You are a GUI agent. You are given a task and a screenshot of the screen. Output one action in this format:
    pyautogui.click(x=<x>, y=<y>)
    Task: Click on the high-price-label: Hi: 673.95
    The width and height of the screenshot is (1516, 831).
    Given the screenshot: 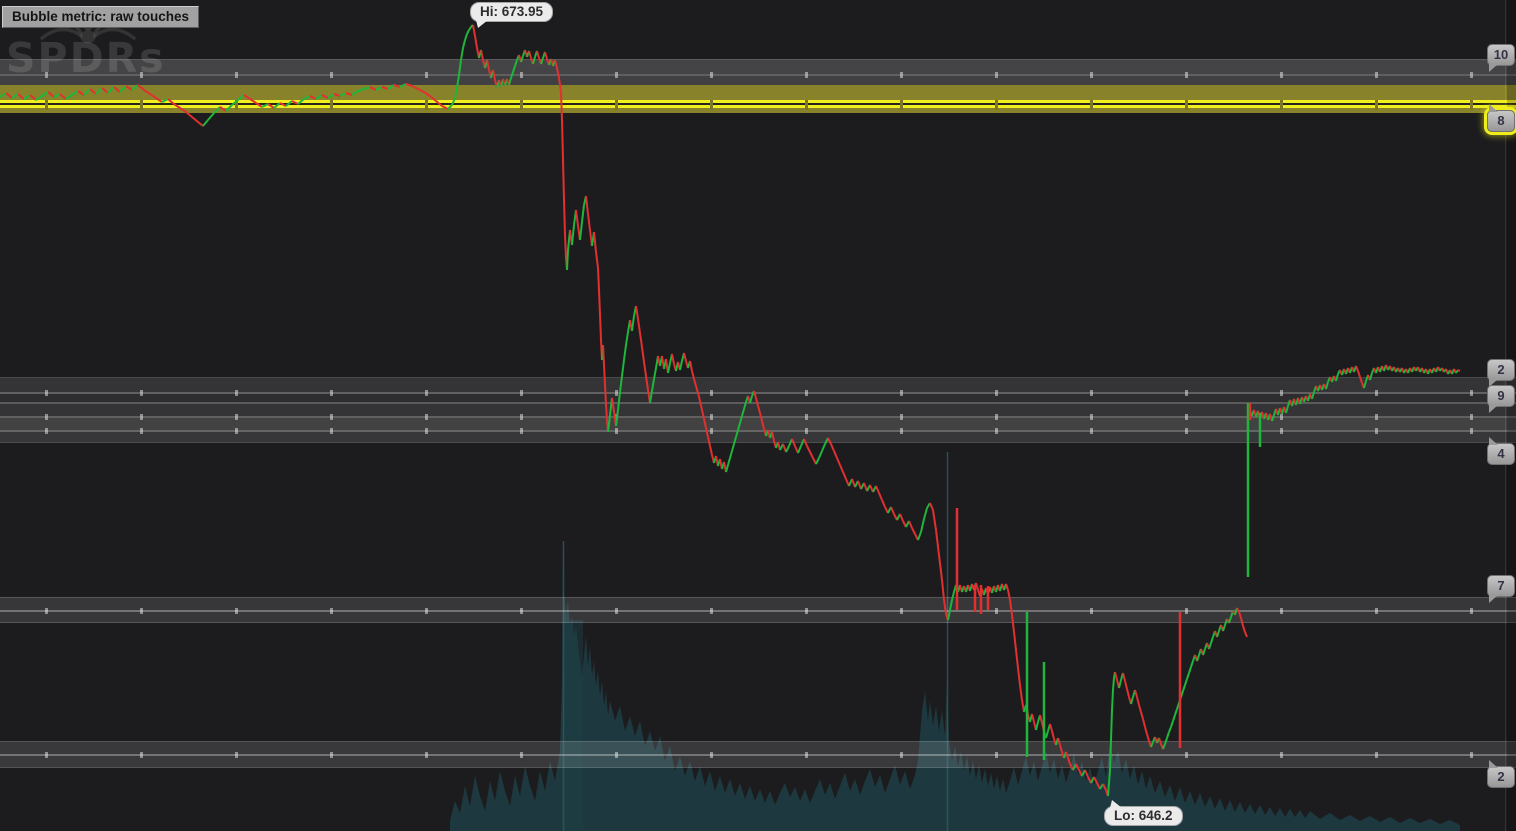 What is the action you would take?
    pyautogui.click(x=512, y=11)
    